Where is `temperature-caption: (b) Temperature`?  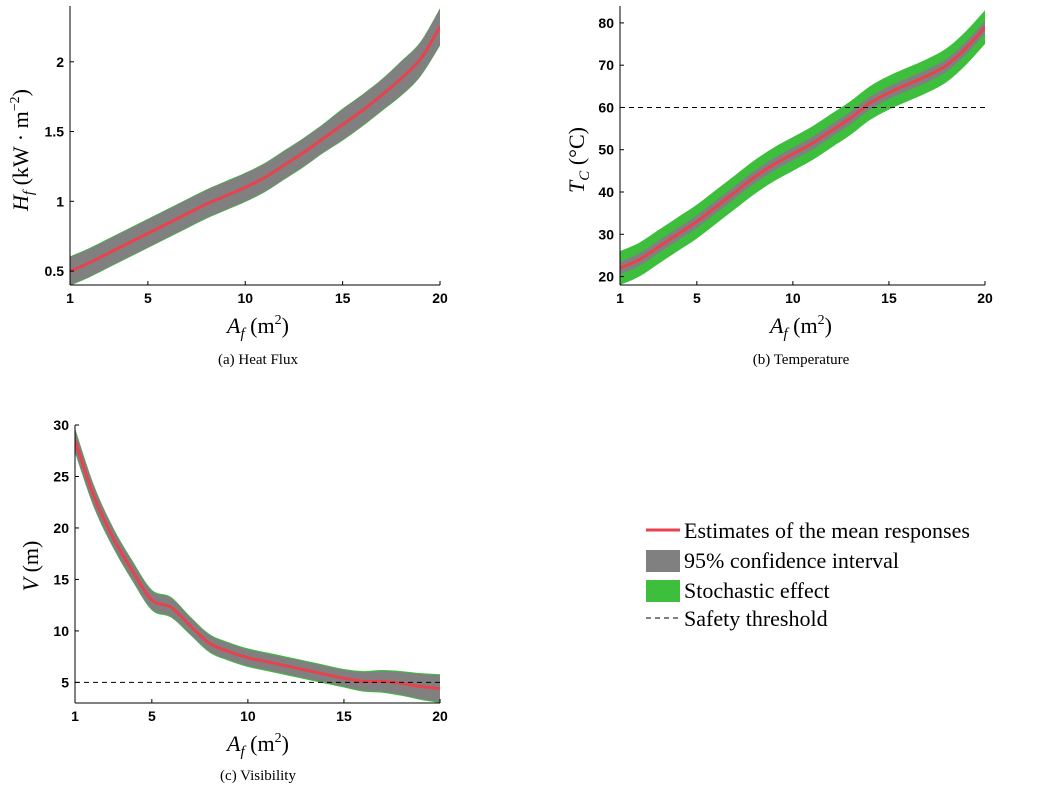 temperature-caption: (b) Temperature is located at coordinates (801, 360).